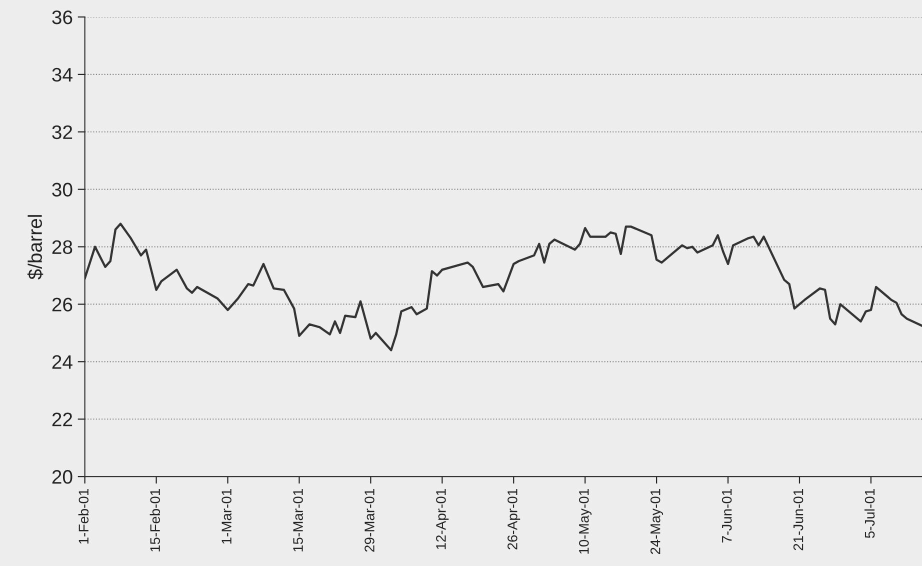 The height and width of the screenshot is (566, 922). I want to click on y-tick-label: 20, so click(62, 477).